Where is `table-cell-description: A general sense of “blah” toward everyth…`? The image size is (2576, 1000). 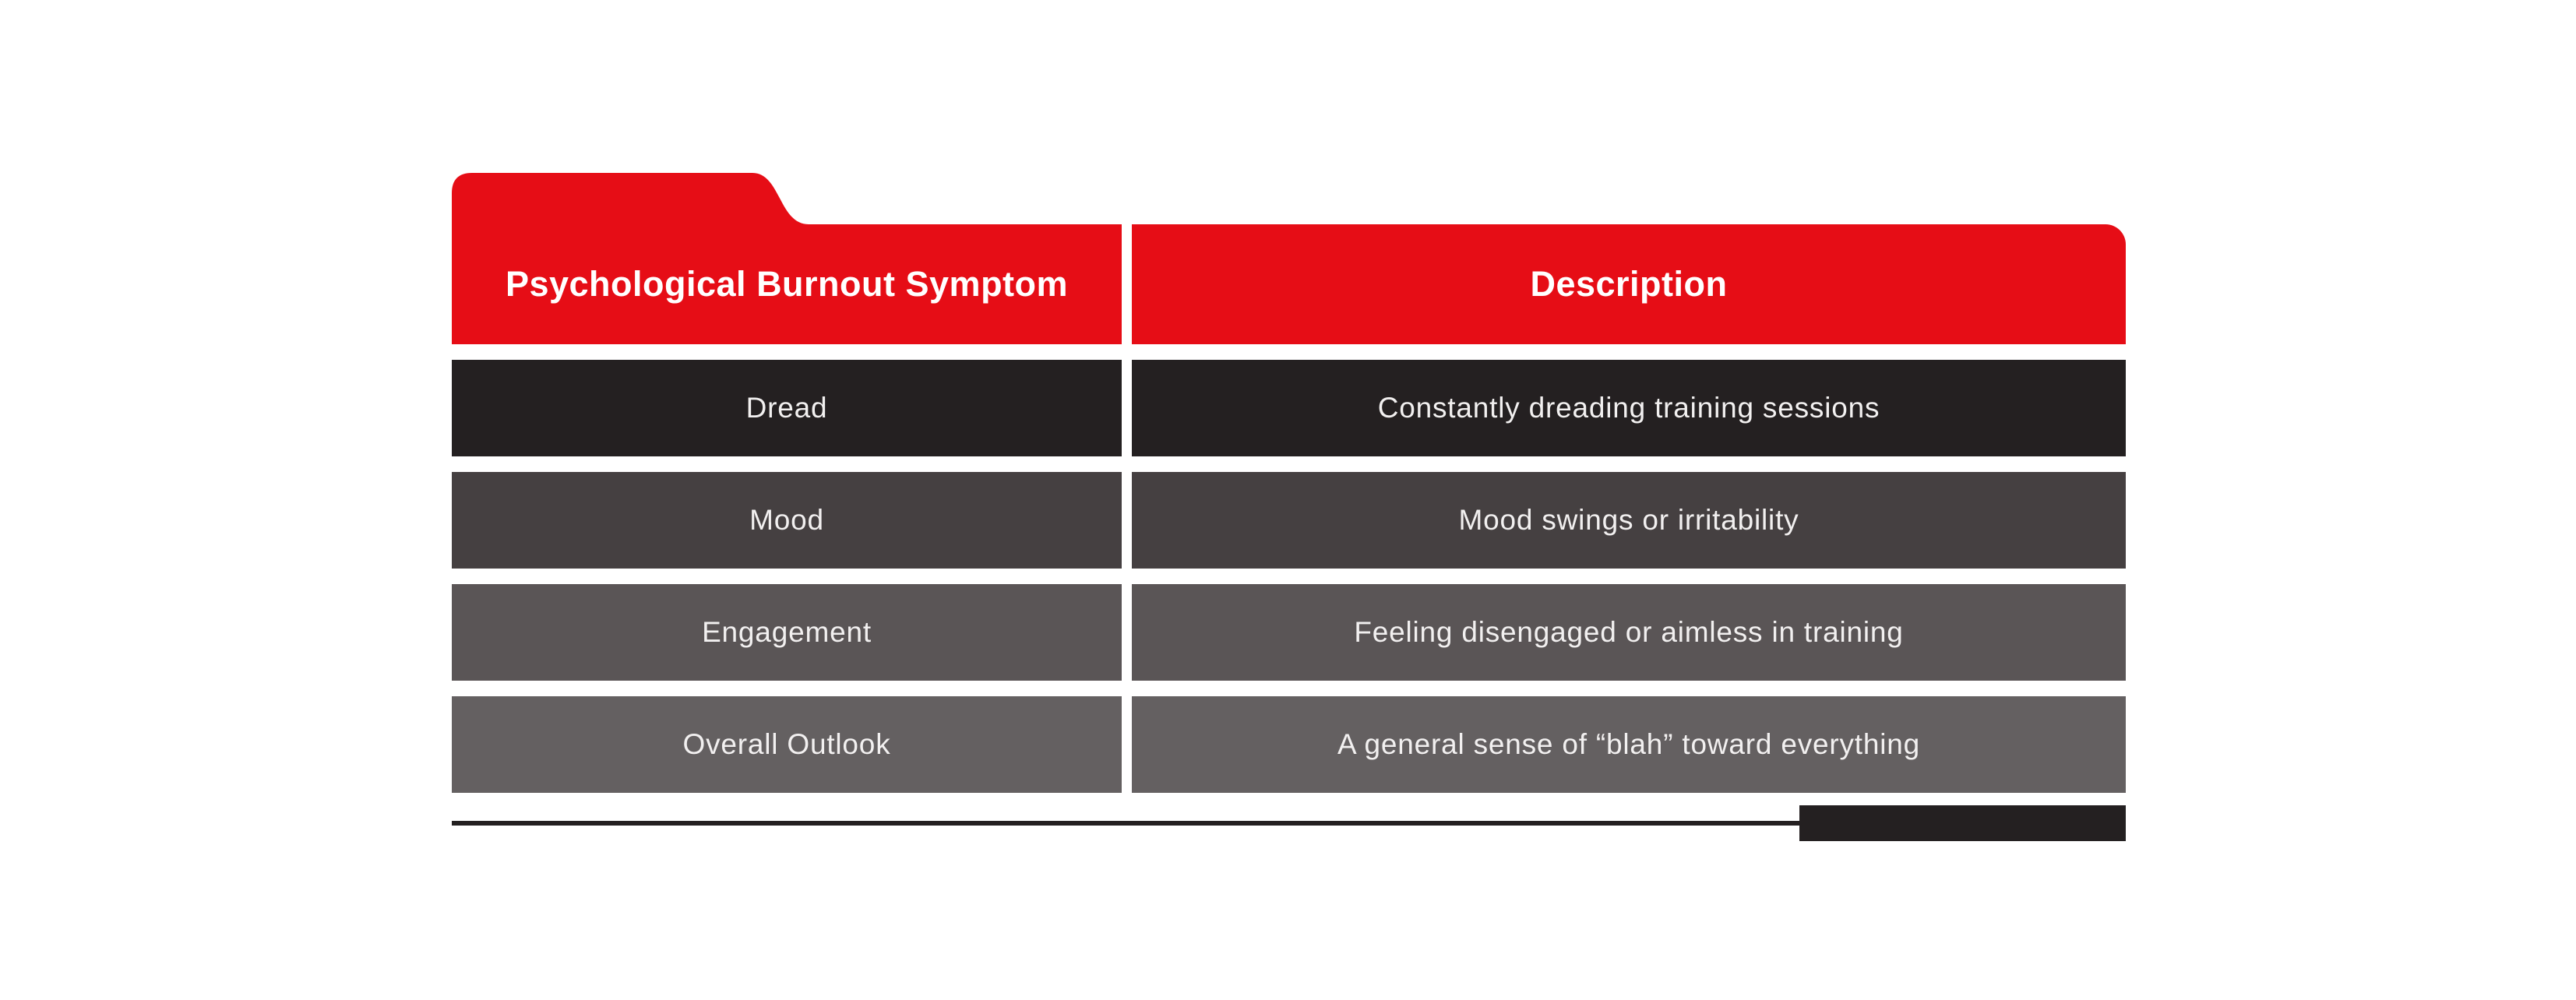 table-cell-description: A general sense of “blah” toward everyth… is located at coordinates (1629, 744).